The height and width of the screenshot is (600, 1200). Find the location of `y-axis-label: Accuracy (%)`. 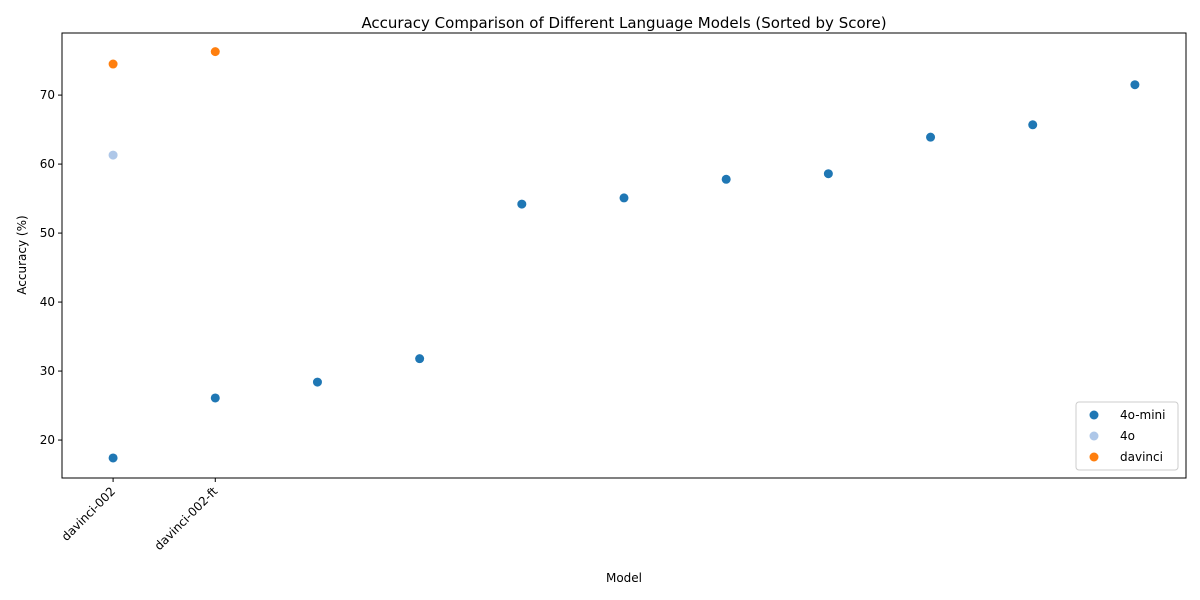

y-axis-label: Accuracy (%) is located at coordinates (22, 254).